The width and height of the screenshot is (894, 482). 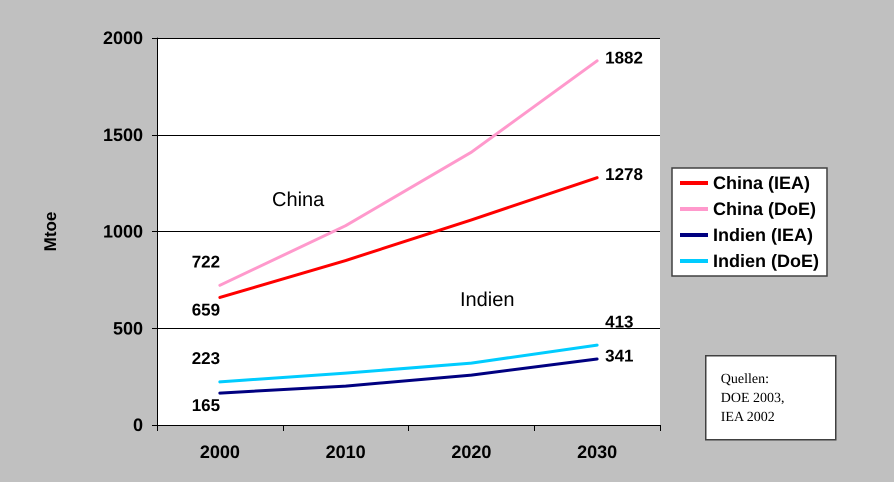 I want to click on data-label: 341, so click(x=619, y=356).